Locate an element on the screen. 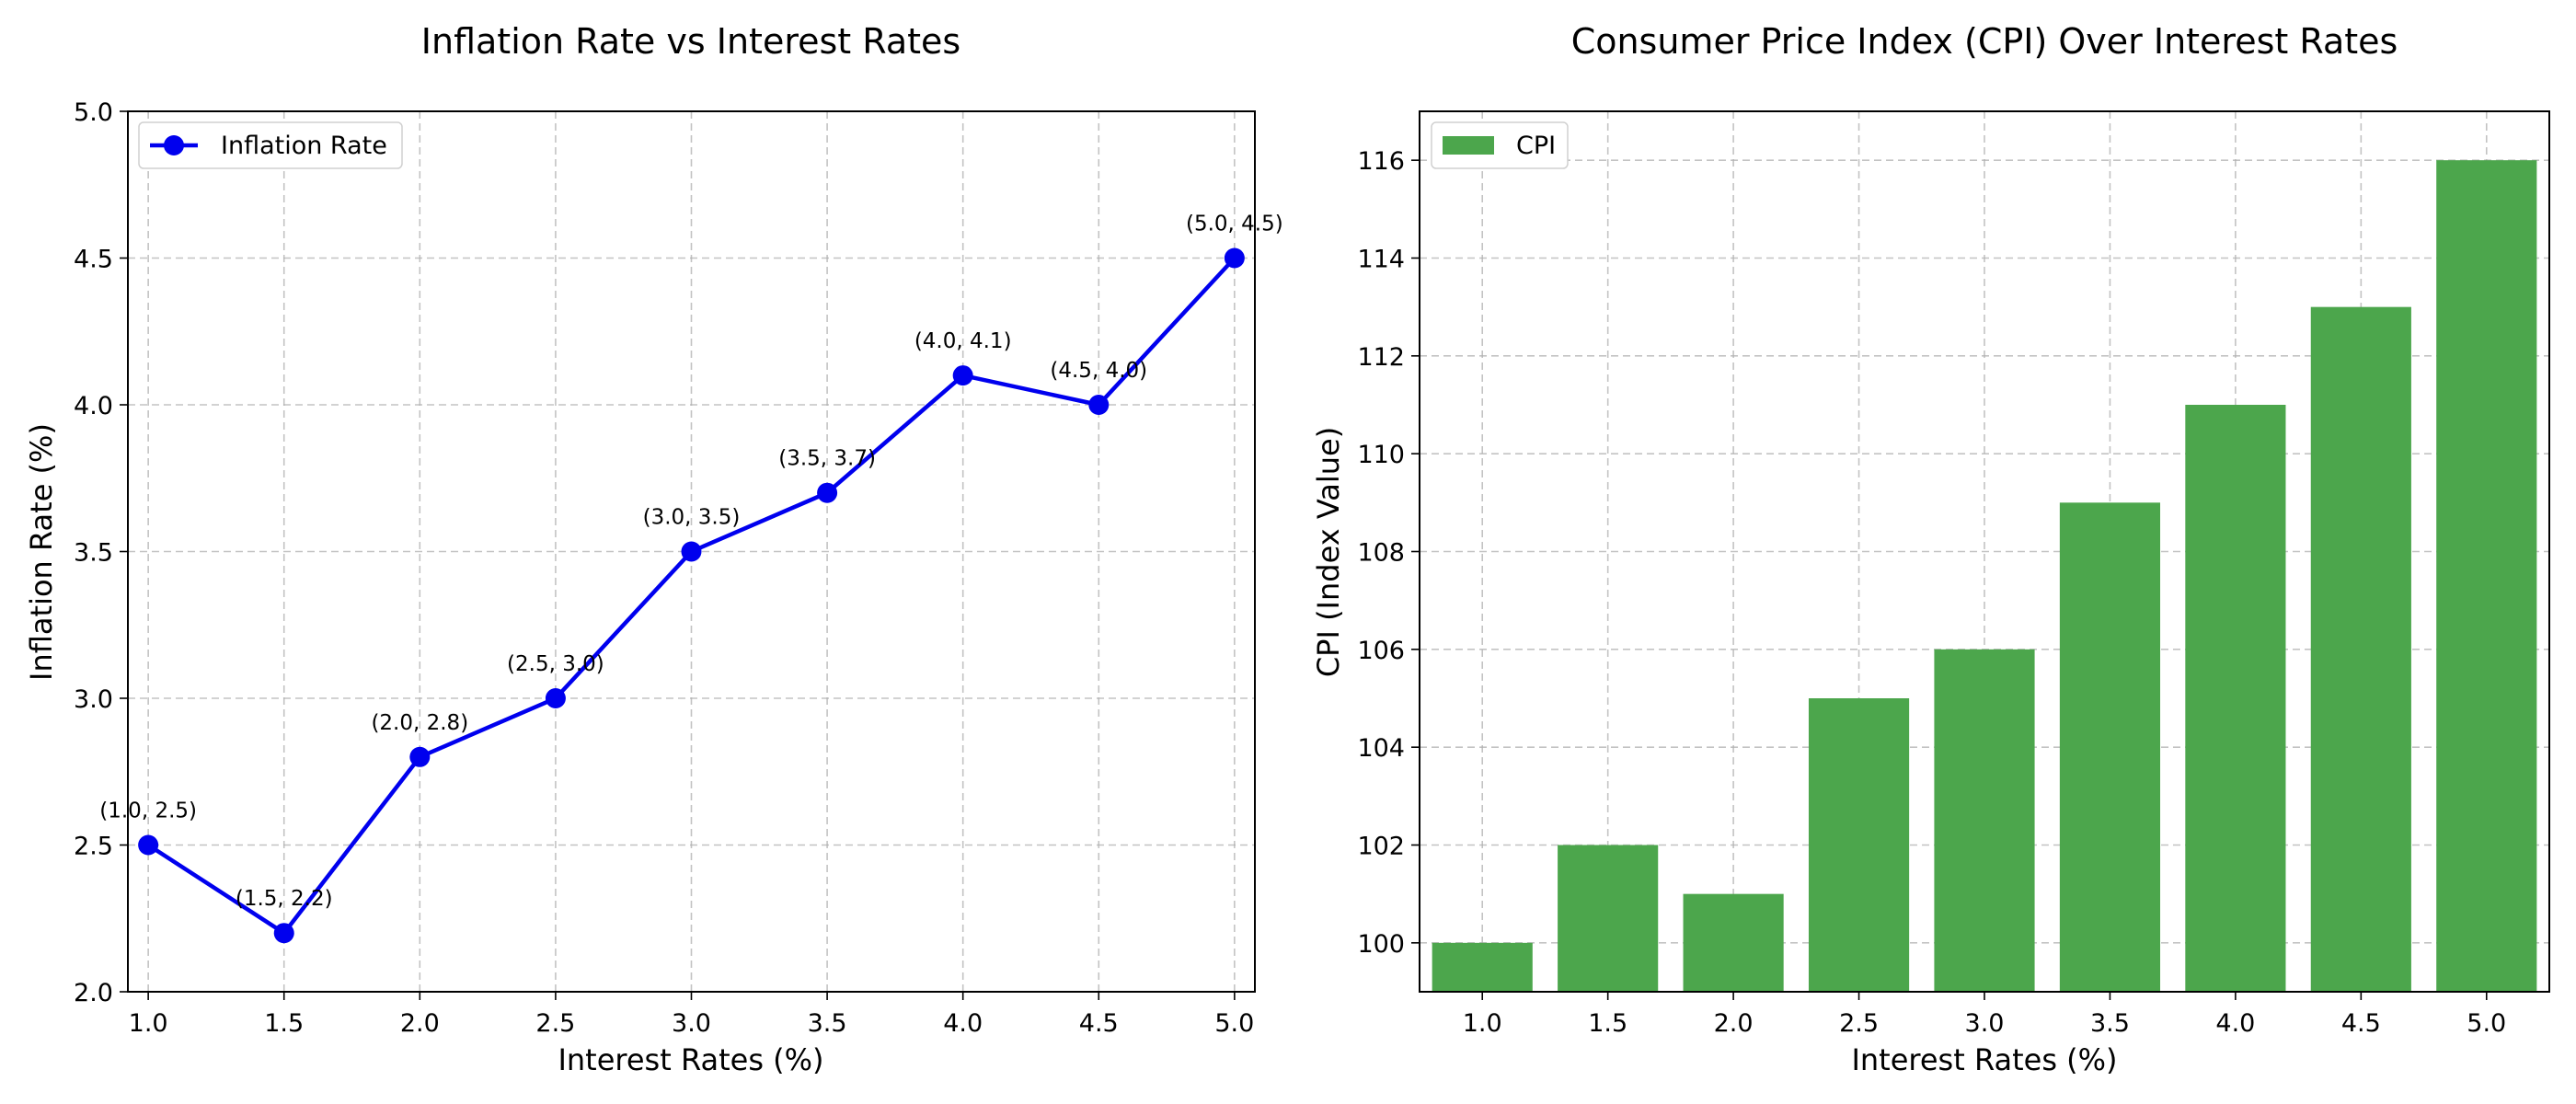 The height and width of the screenshot is (1104, 2576). y-tick-label: 108 is located at coordinates (1381, 553).